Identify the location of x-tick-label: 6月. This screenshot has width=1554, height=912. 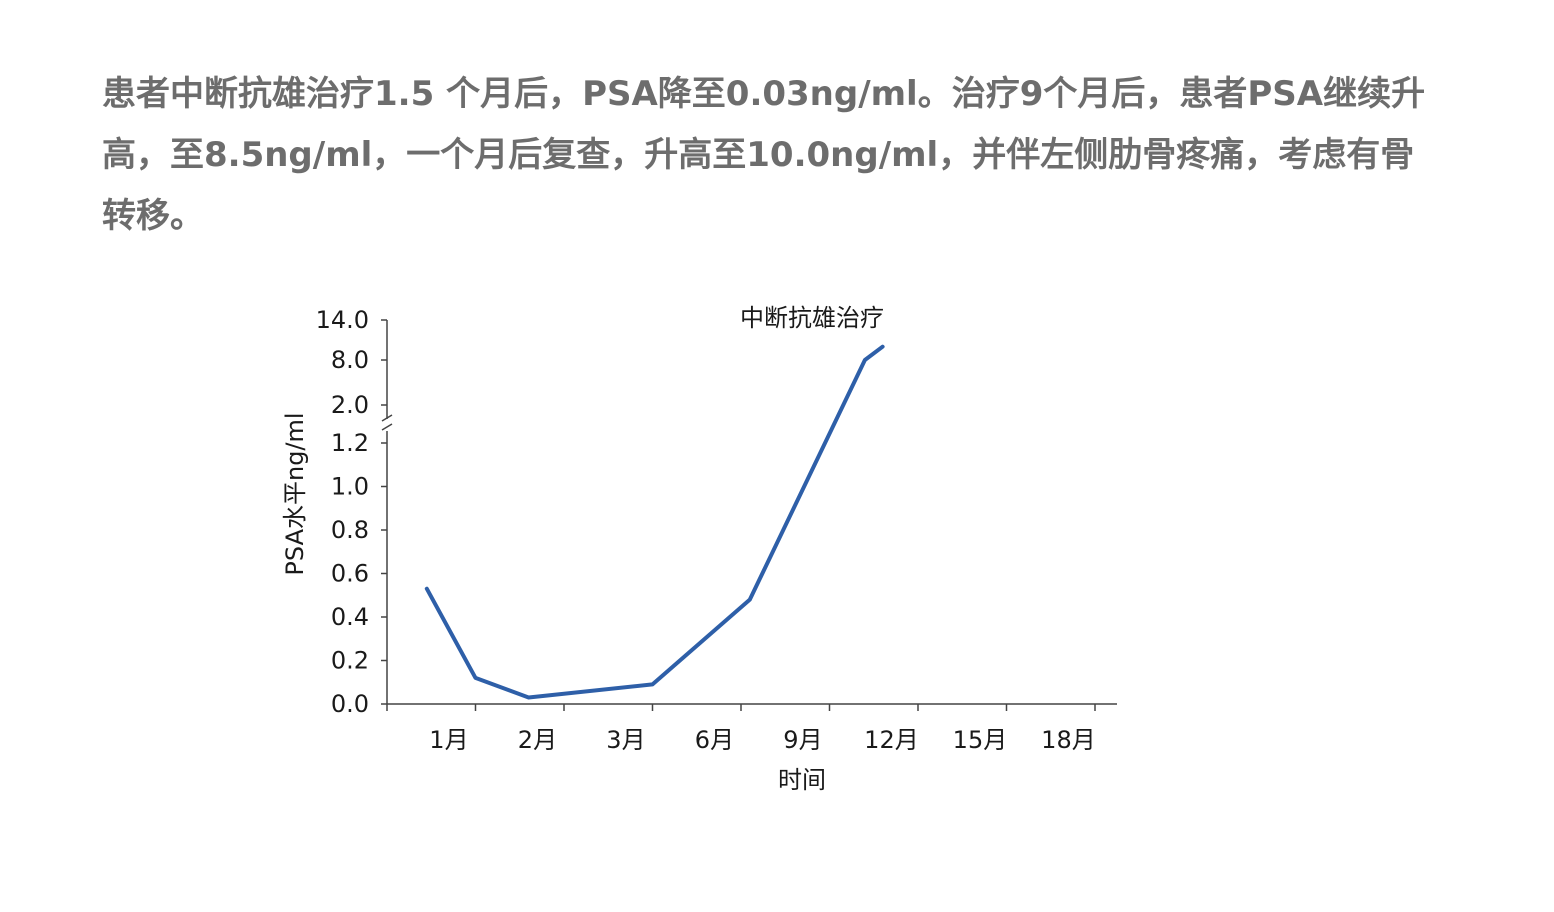
(714, 740).